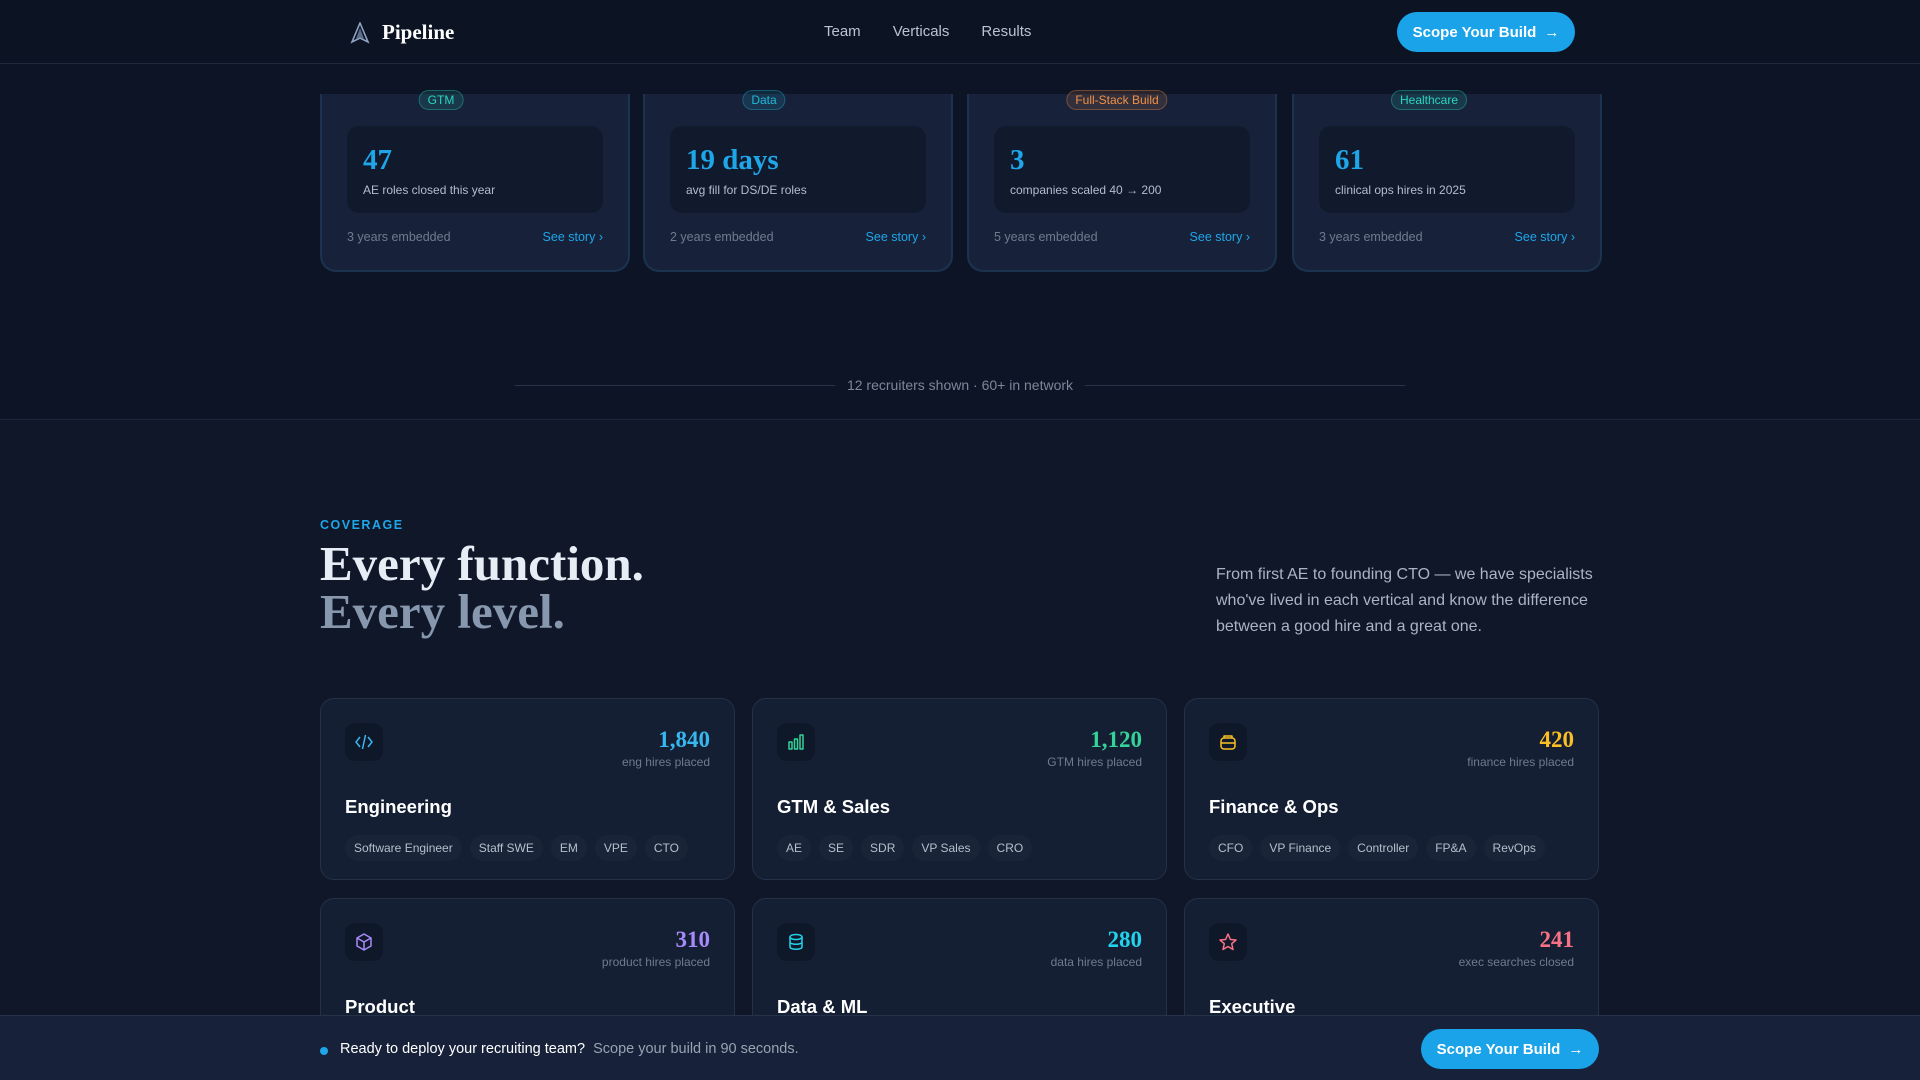 This screenshot has width=1920, height=1080. I want to click on hire-count-label: finance hires placed, so click(1520, 762).